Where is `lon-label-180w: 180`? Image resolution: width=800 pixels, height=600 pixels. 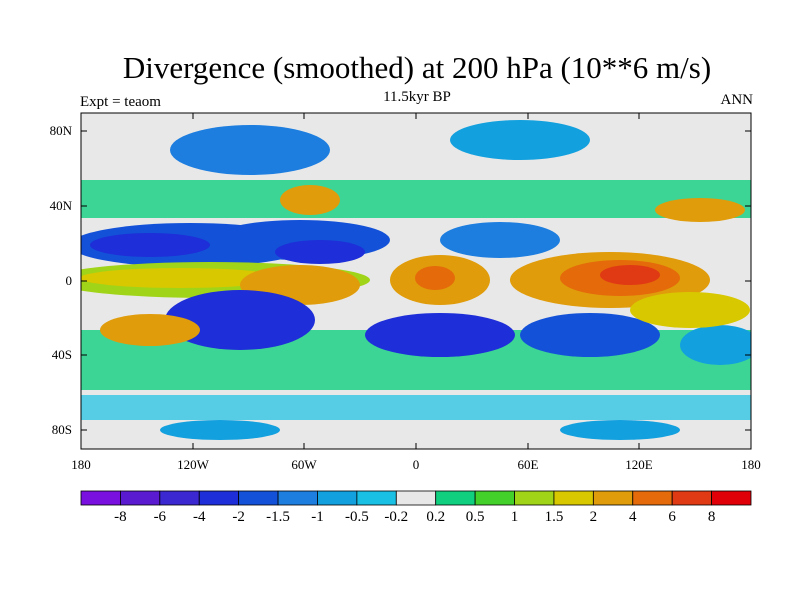
lon-label-180w: 180 is located at coordinates (81, 464).